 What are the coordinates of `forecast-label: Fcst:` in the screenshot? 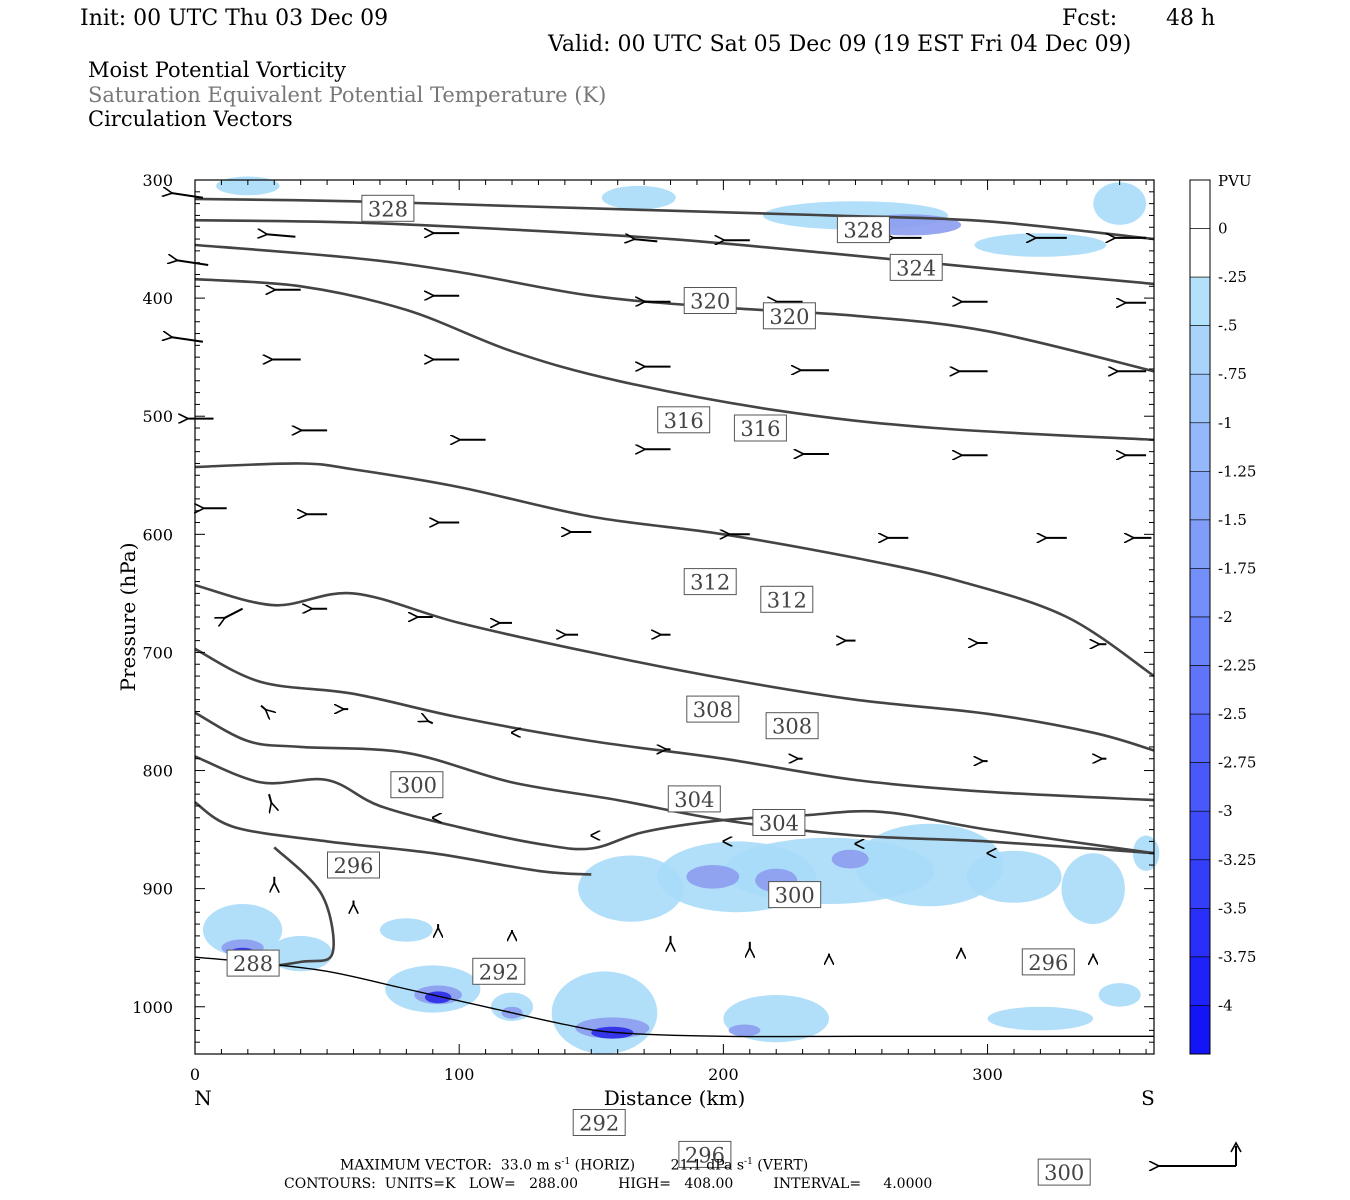 It's located at (1090, 18).